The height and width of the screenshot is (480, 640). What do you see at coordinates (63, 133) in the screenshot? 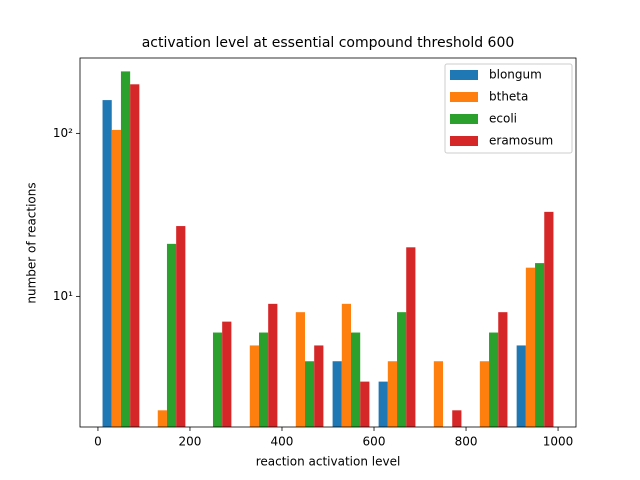
I see `y-tick-label: 10²` at bounding box center [63, 133].